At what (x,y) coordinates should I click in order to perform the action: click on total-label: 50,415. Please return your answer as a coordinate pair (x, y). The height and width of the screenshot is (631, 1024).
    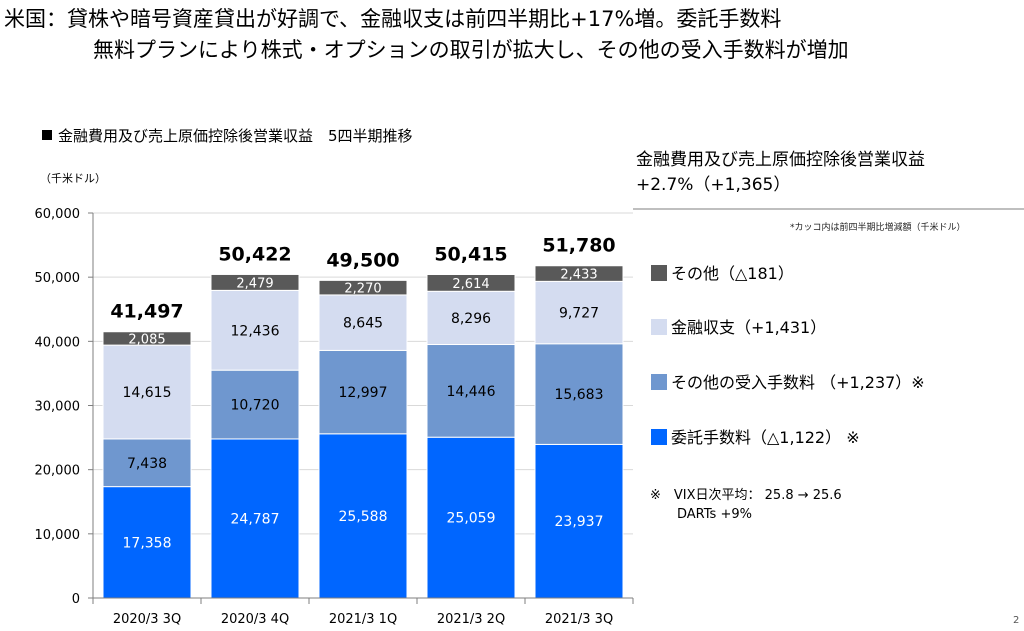
    Looking at the image, I should click on (470, 255).